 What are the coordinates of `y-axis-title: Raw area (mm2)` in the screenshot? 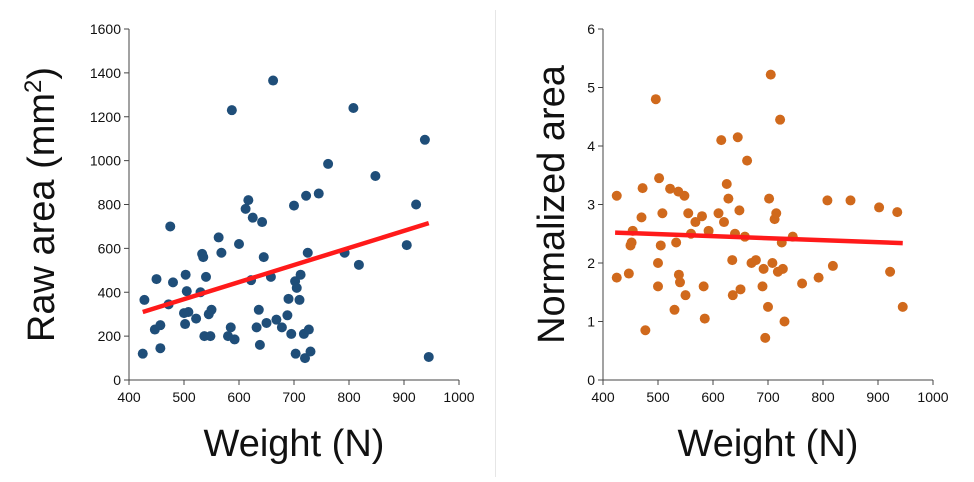 It's located at (42, 204).